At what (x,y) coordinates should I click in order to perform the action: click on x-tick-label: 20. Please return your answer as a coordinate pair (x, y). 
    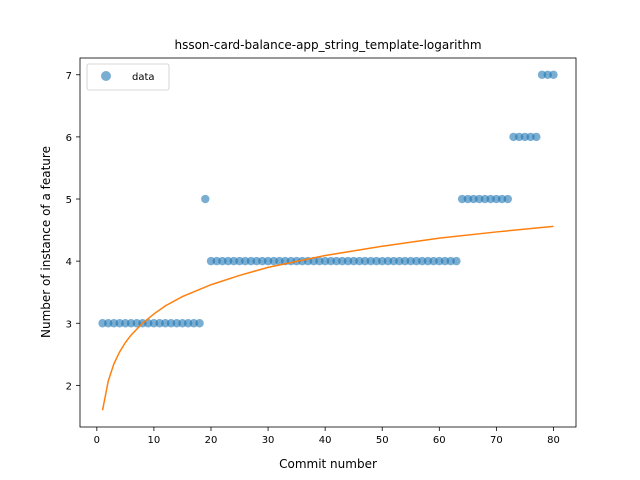
    Looking at the image, I should click on (211, 440).